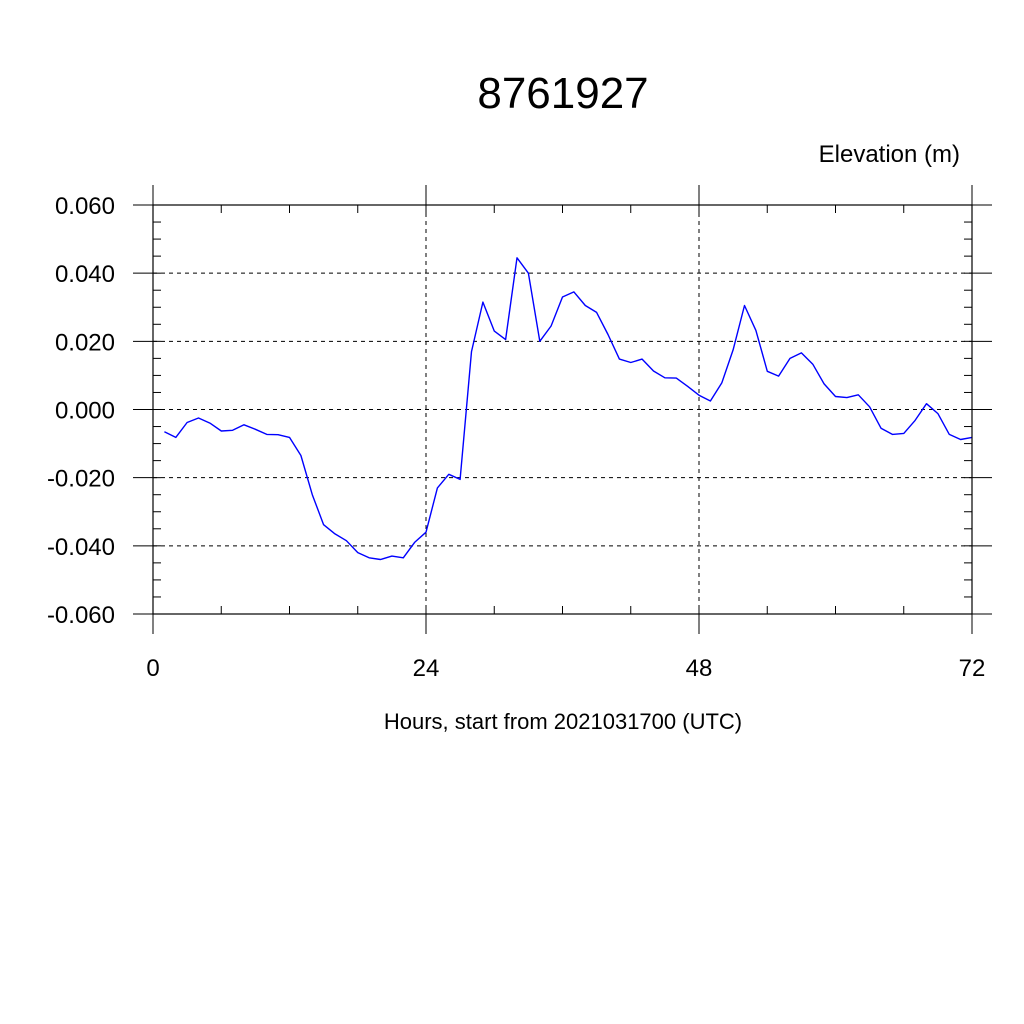 This screenshot has height=1024, width=1024. I want to click on y-tick-label: -0.040, so click(81, 547).